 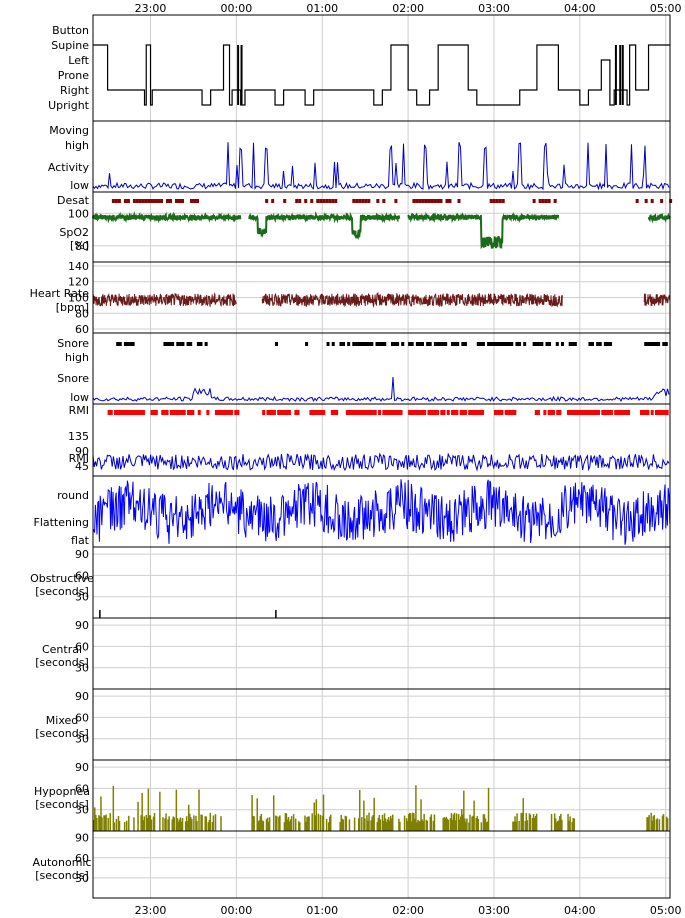 I want to click on rmi-events-label: RMI, so click(x=79, y=410).